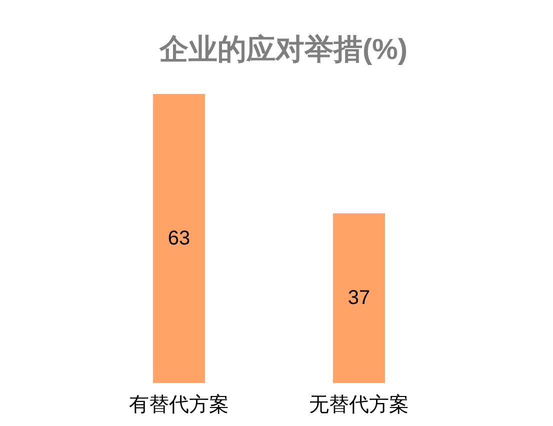 The image size is (553, 426). Describe the element at coordinates (359, 404) in the screenshot. I see `x-tick-label: 无替代方案` at that location.